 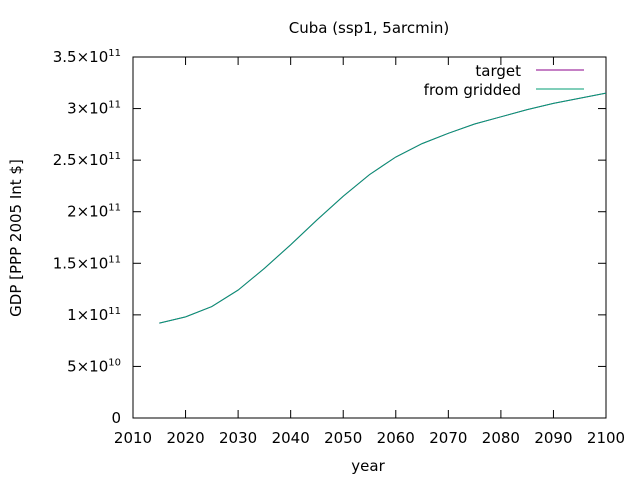 What do you see at coordinates (448, 438) in the screenshot?
I see `x-tick-label: 2070` at bounding box center [448, 438].